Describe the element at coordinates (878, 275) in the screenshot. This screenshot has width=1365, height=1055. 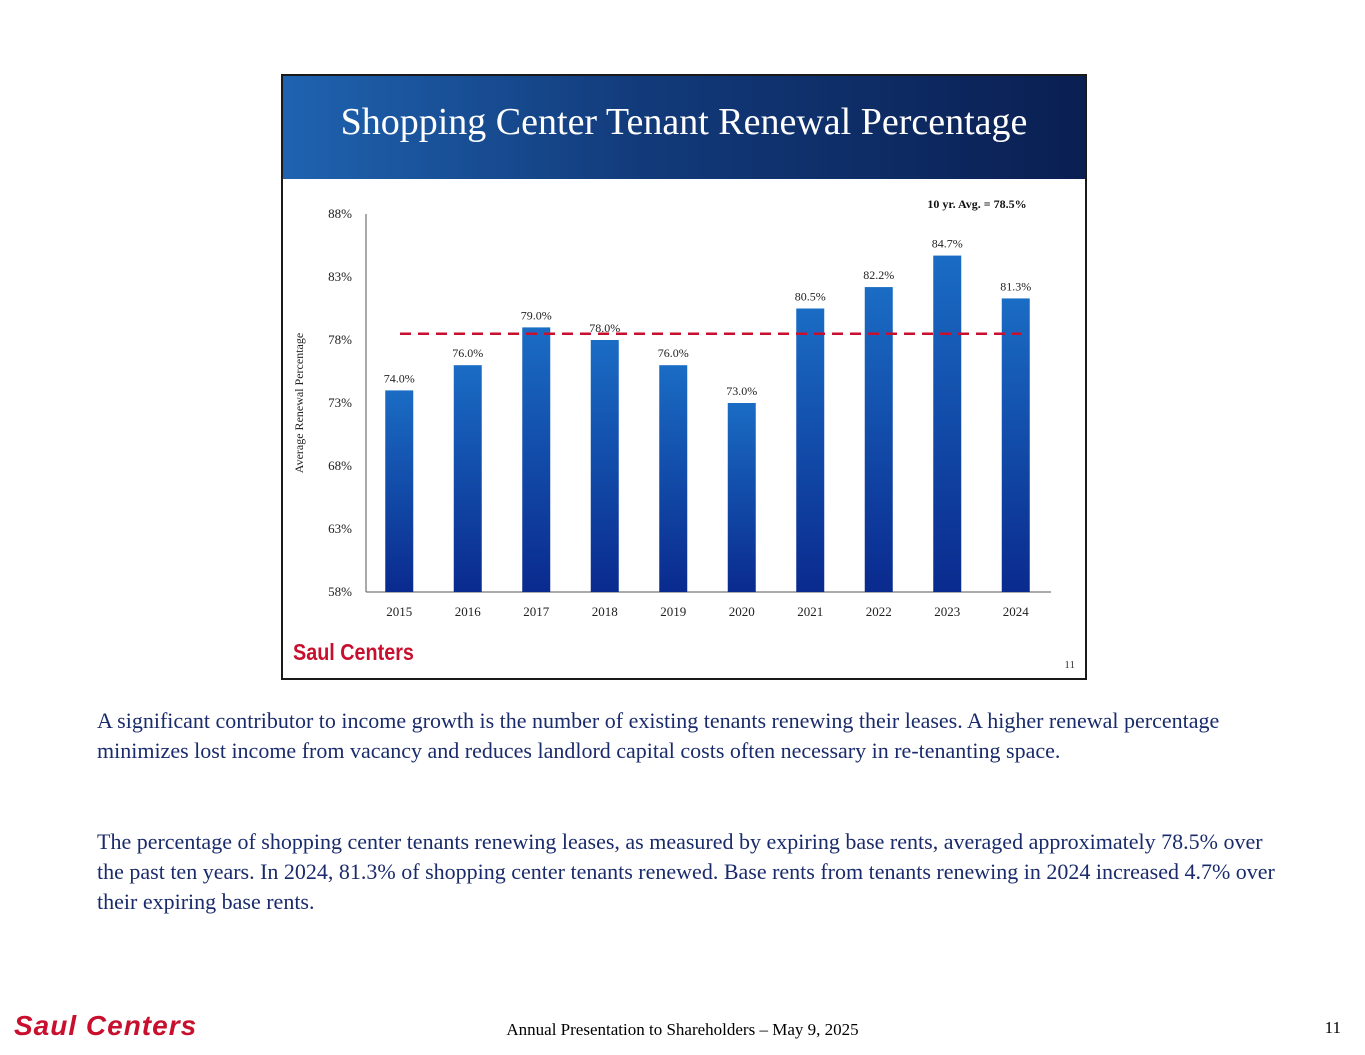
I see `bar-data-label: 82.2%` at that location.